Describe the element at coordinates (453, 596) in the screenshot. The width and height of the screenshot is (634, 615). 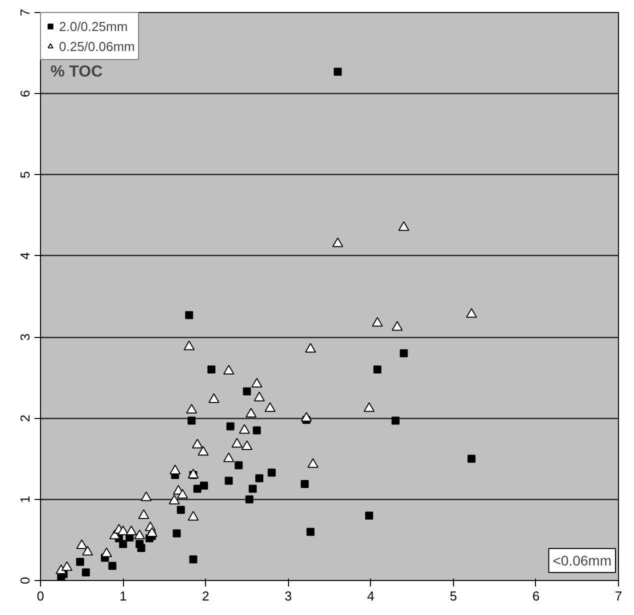
I see `x-tick-label: 5` at that location.